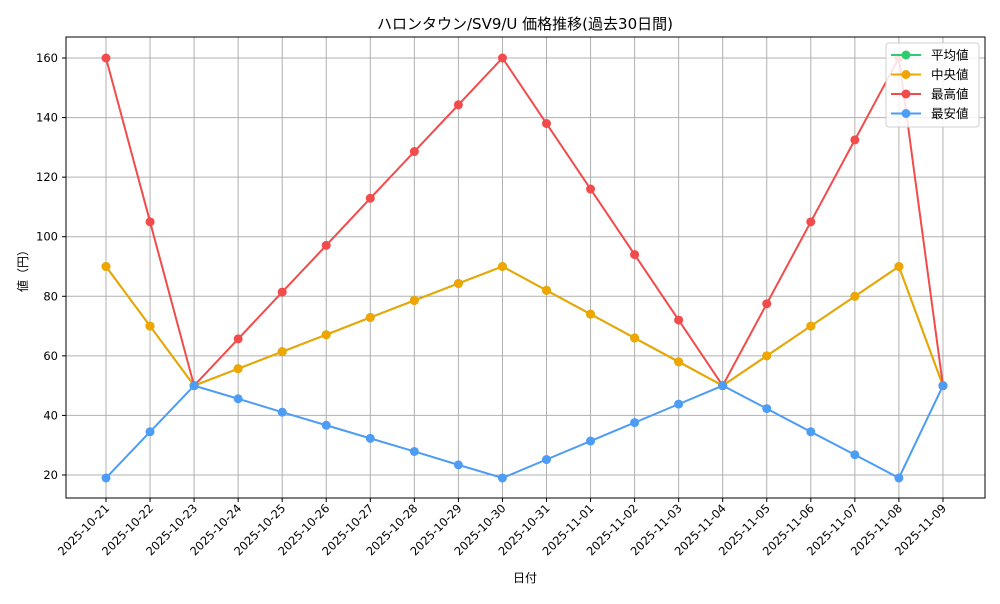  Describe the element at coordinates (525, 24) in the screenshot. I see `chart-title: ハロンタウン/SV9/U 価格推移(過去30日間)` at that location.